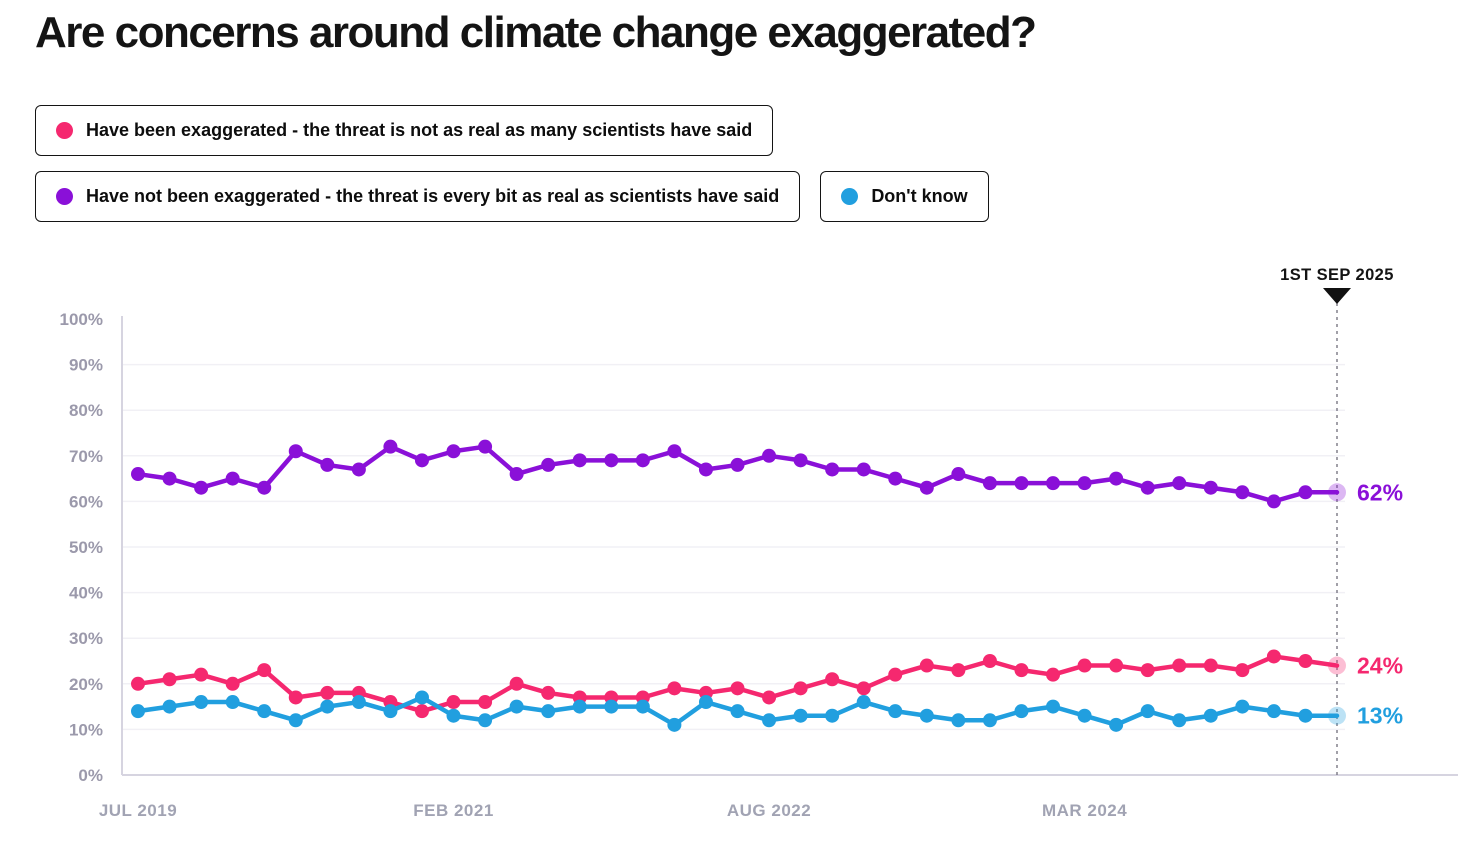  I want to click on y-axis-tick-label: 80%, so click(86, 410).